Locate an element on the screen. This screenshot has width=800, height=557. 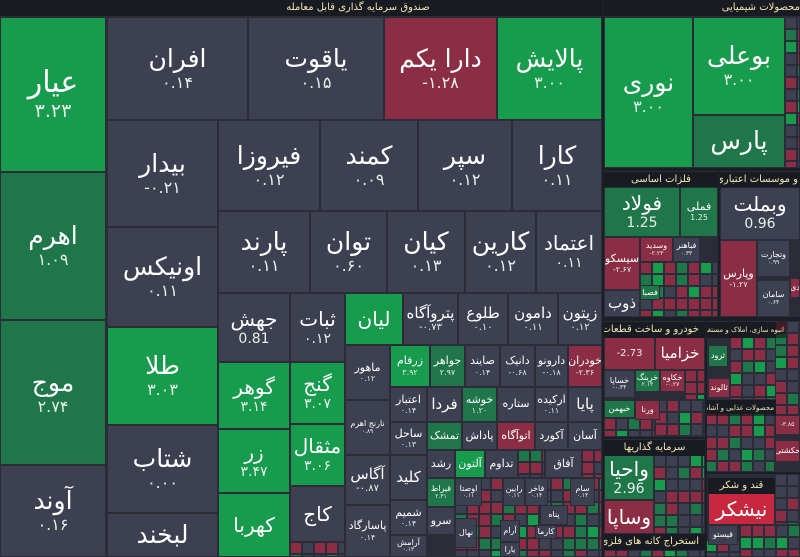
stock-tile: پایا is located at coordinates (585, 404).